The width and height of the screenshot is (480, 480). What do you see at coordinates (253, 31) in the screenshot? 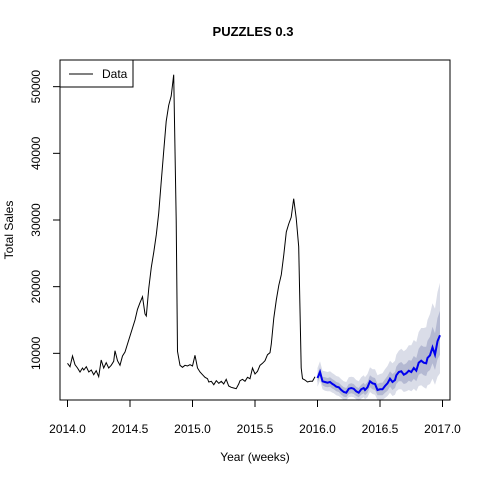
I see `chart-title: PUZZLES 0.3` at bounding box center [253, 31].